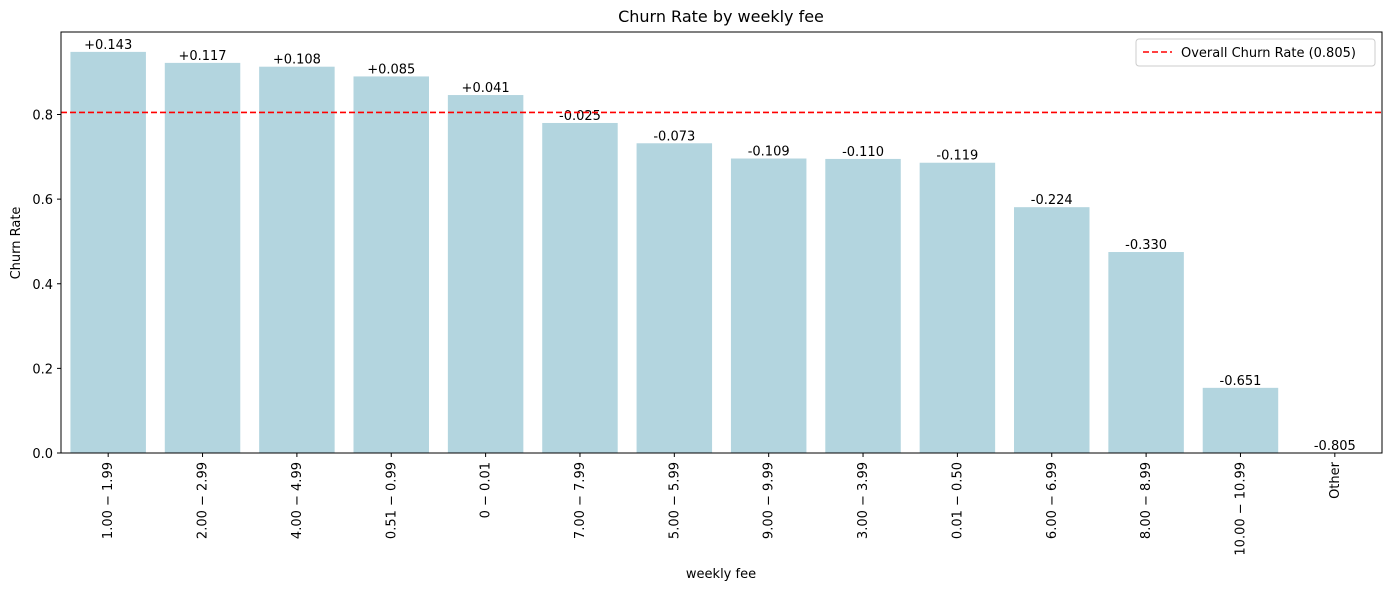  I want to click on legend: Overall Churn Rate (0.805), so click(1255, 52).